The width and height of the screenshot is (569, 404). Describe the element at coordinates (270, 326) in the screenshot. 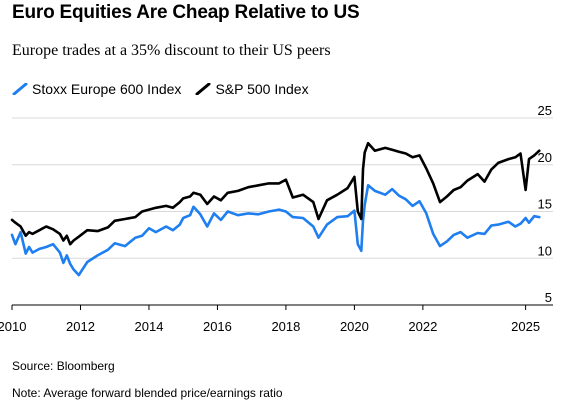

I see `x-tick-labels: 2010 2012 2014 2016 2018 2020 2022 2025` at that location.